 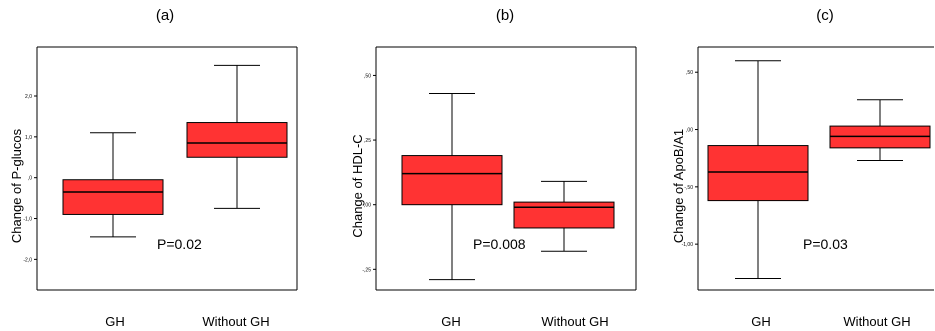 I want to click on panel-c-ylabel: Change of ApoB/A1, so click(x=678, y=186).